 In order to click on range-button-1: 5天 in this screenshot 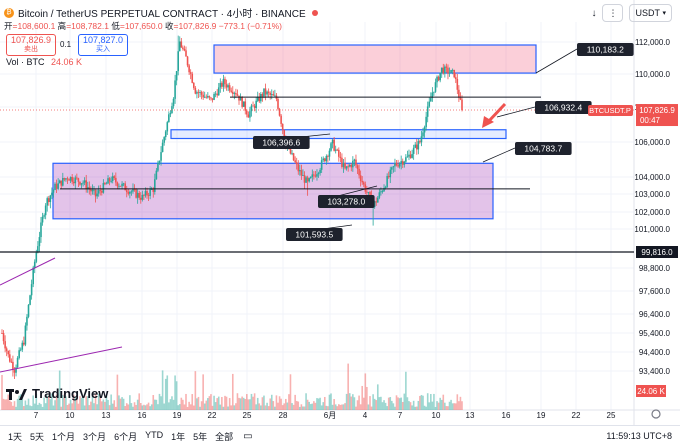, I will do `click(37, 436)`.